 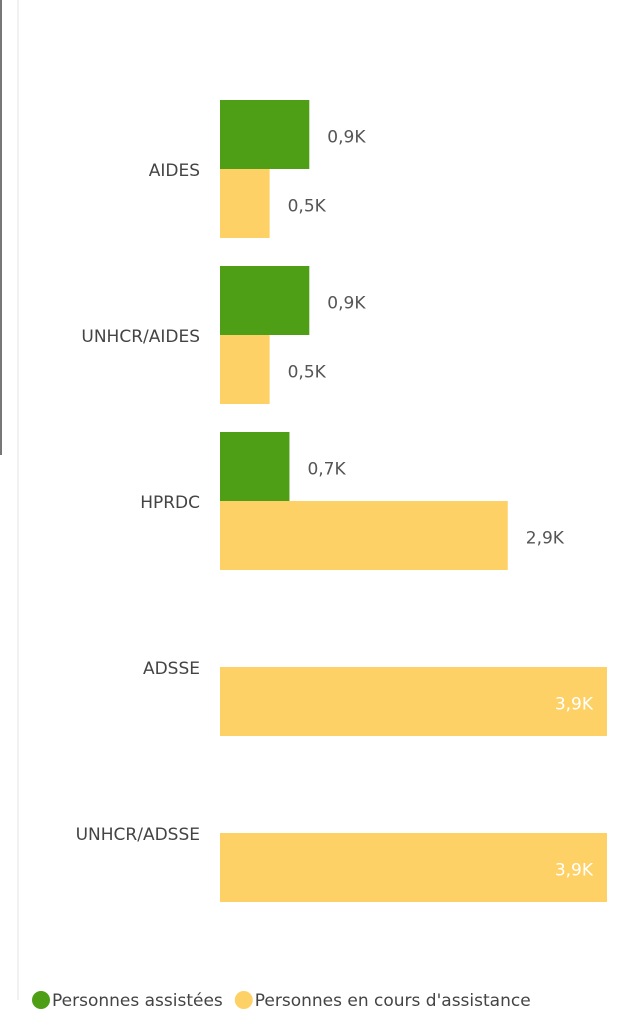 What do you see at coordinates (138, 835) in the screenshot?
I see `y-tick-label: UNHCR/ADSSE` at bounding box center [138, 835].